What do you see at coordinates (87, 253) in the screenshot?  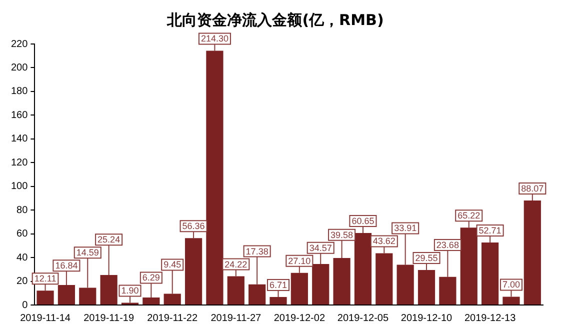 I see `data-label: 14.59` at bounding box center [87, 253].